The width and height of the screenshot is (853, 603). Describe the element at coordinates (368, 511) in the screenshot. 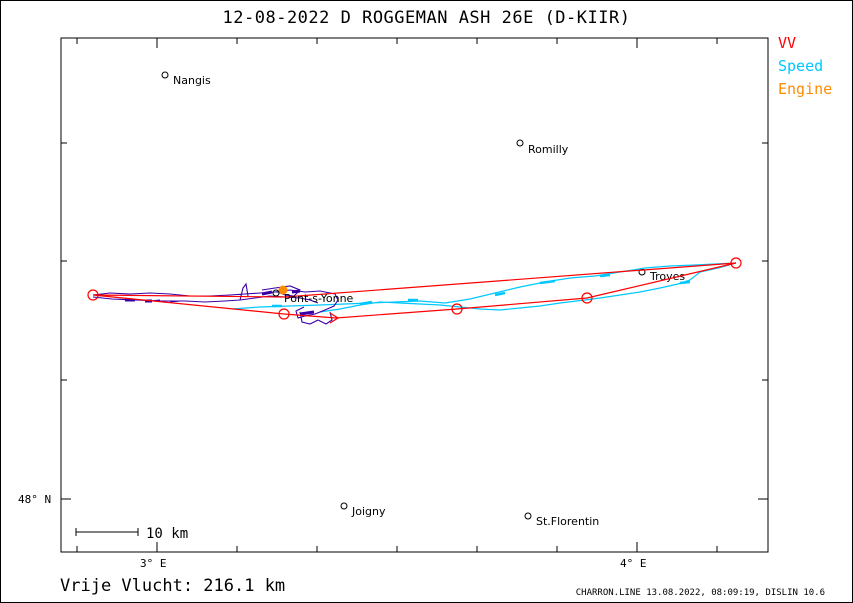

I see `svg-text: Joigny` at that location.